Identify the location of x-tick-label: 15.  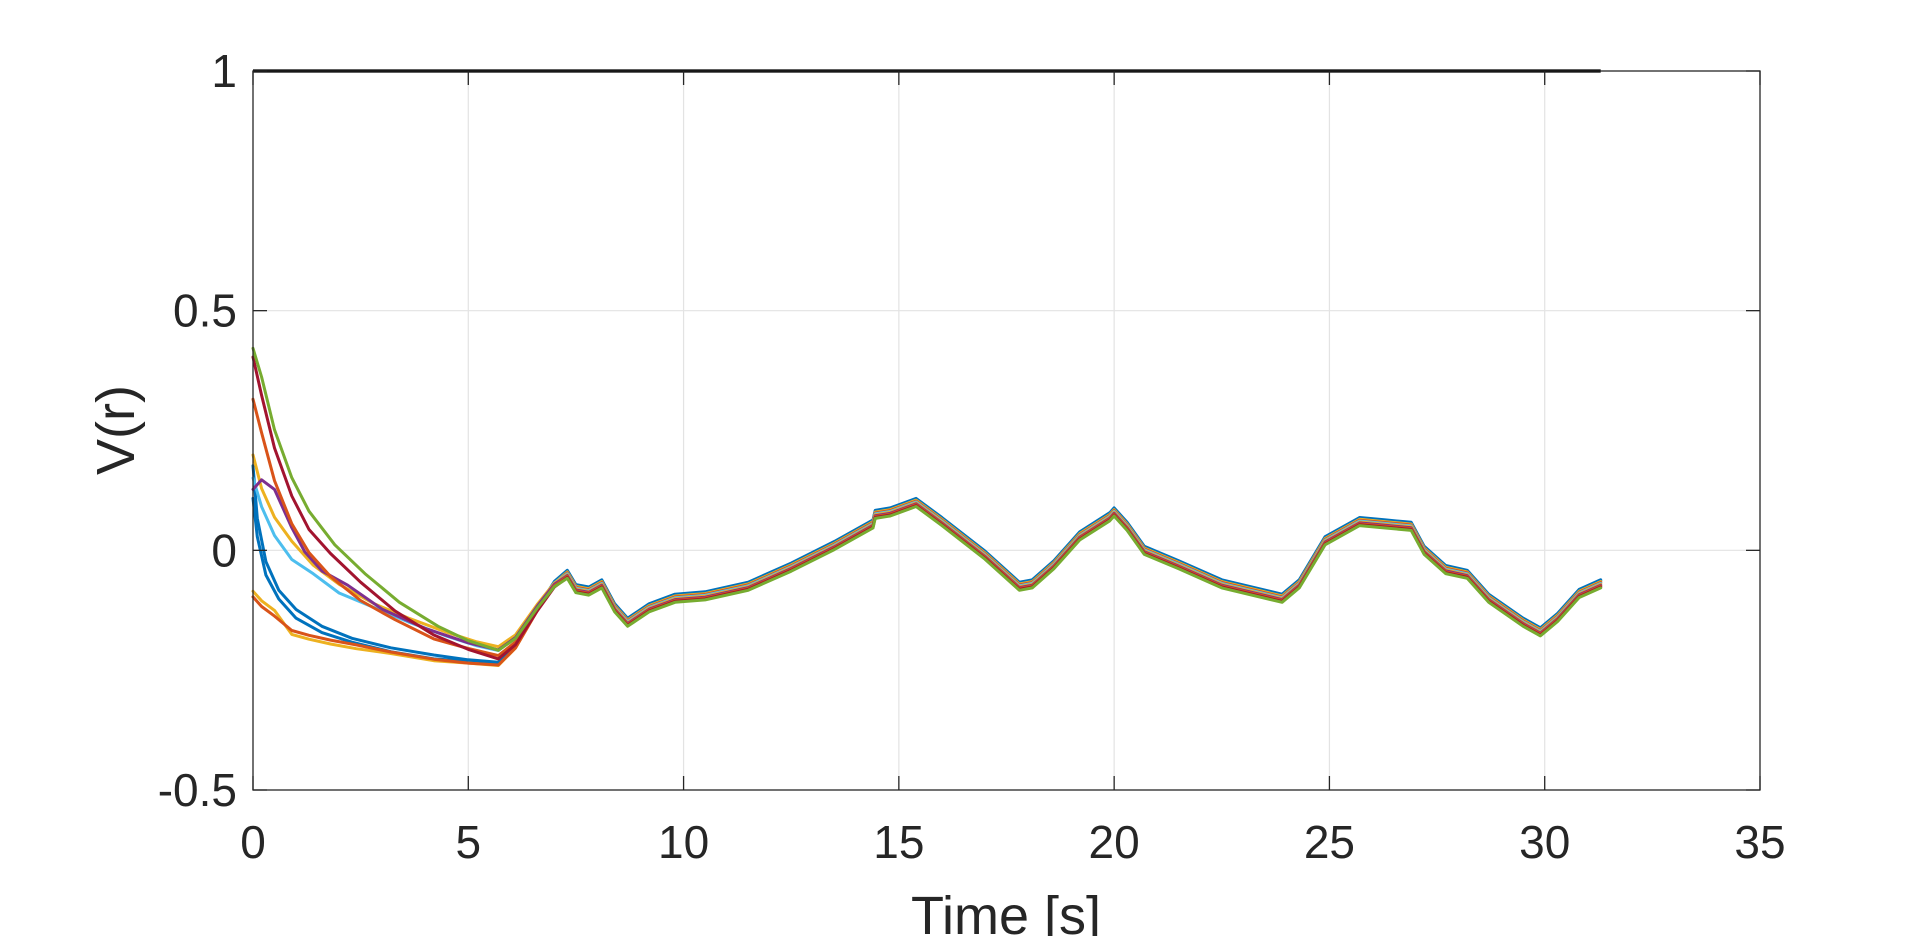
(898, 842).